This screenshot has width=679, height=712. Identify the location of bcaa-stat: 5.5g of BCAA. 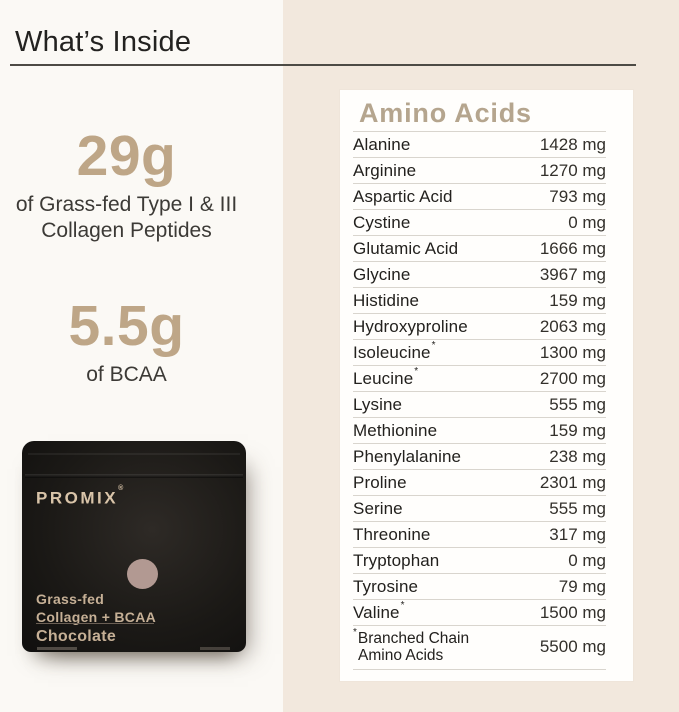
(126, 342).